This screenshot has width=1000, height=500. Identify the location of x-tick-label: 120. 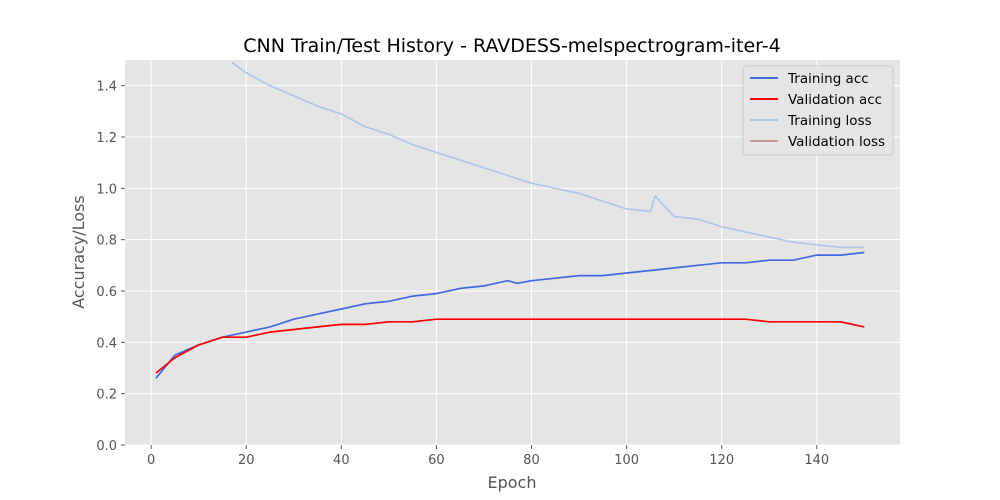
(721, 460).